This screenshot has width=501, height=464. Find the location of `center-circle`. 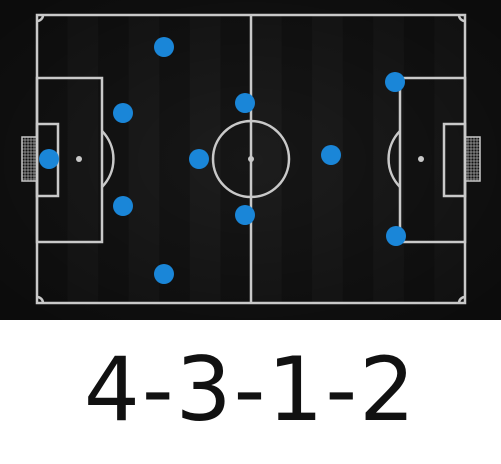

center-circle is located at coordinates (251, 159).